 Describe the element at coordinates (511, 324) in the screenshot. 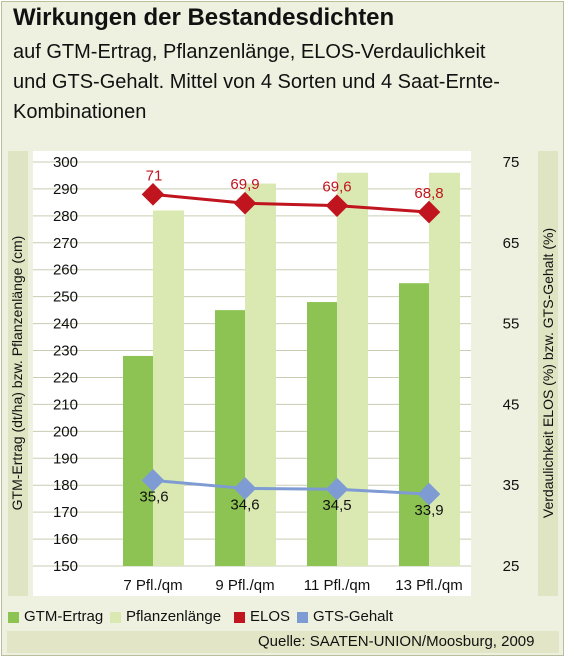

I see `y2-tick-label: 55` at that location.